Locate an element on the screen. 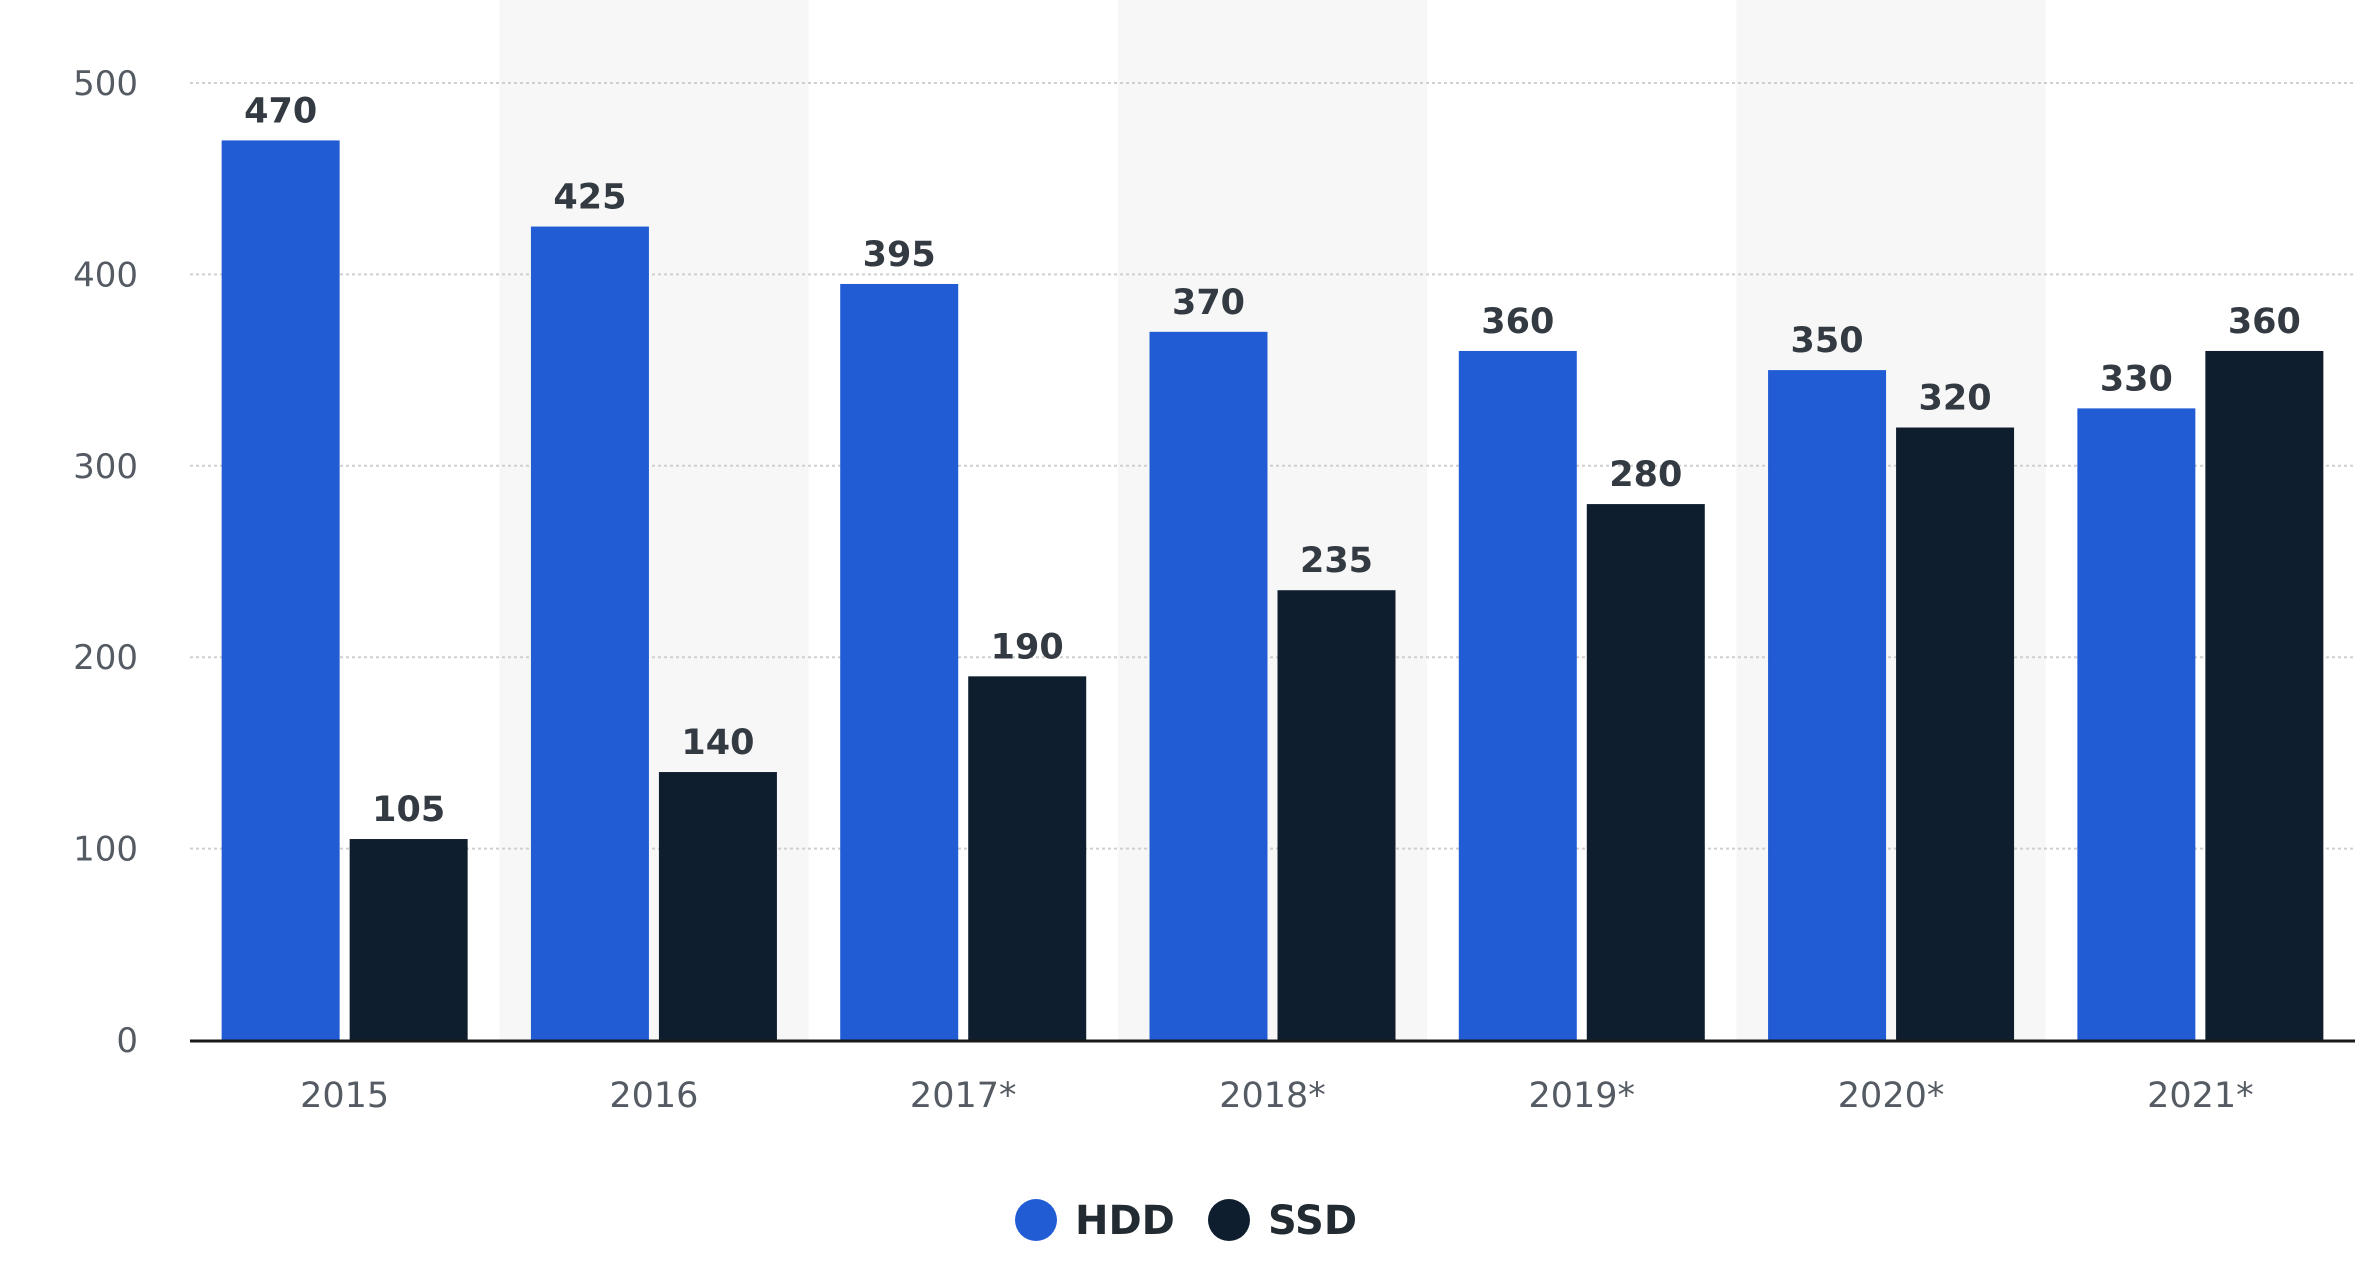  bar-ssd-2021 is located at coordinates (2264, 695).